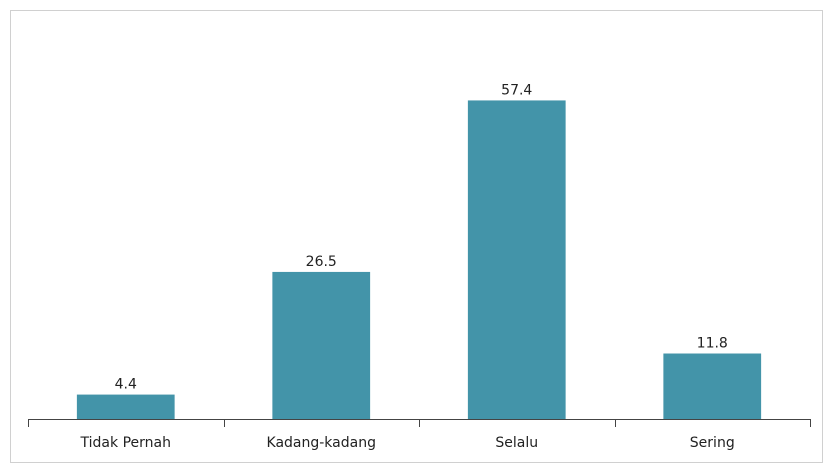 The height and width of the screenshot is (469, 825). Describe the element at coordinates (321, 262) in the screenshot. I see `data-label: 26.5` at that location.